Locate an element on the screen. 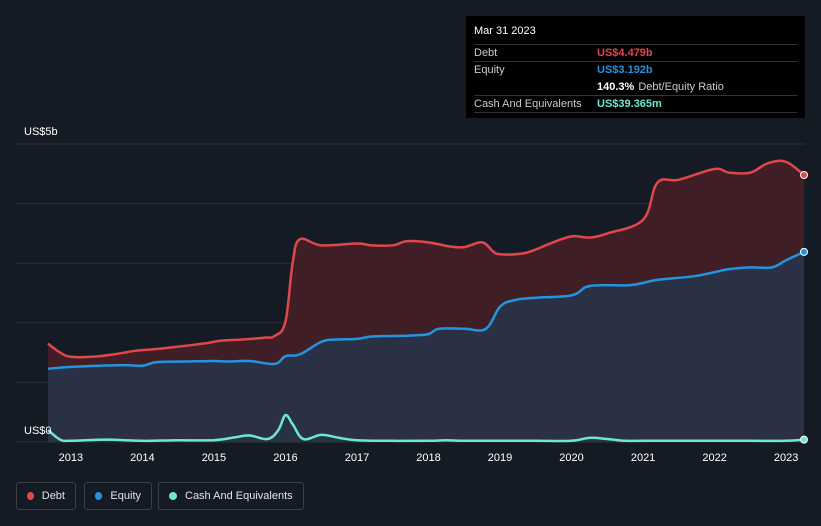 The image size is (821, 526). x-tick-label: 2015 is located at coordinates (214, 458).